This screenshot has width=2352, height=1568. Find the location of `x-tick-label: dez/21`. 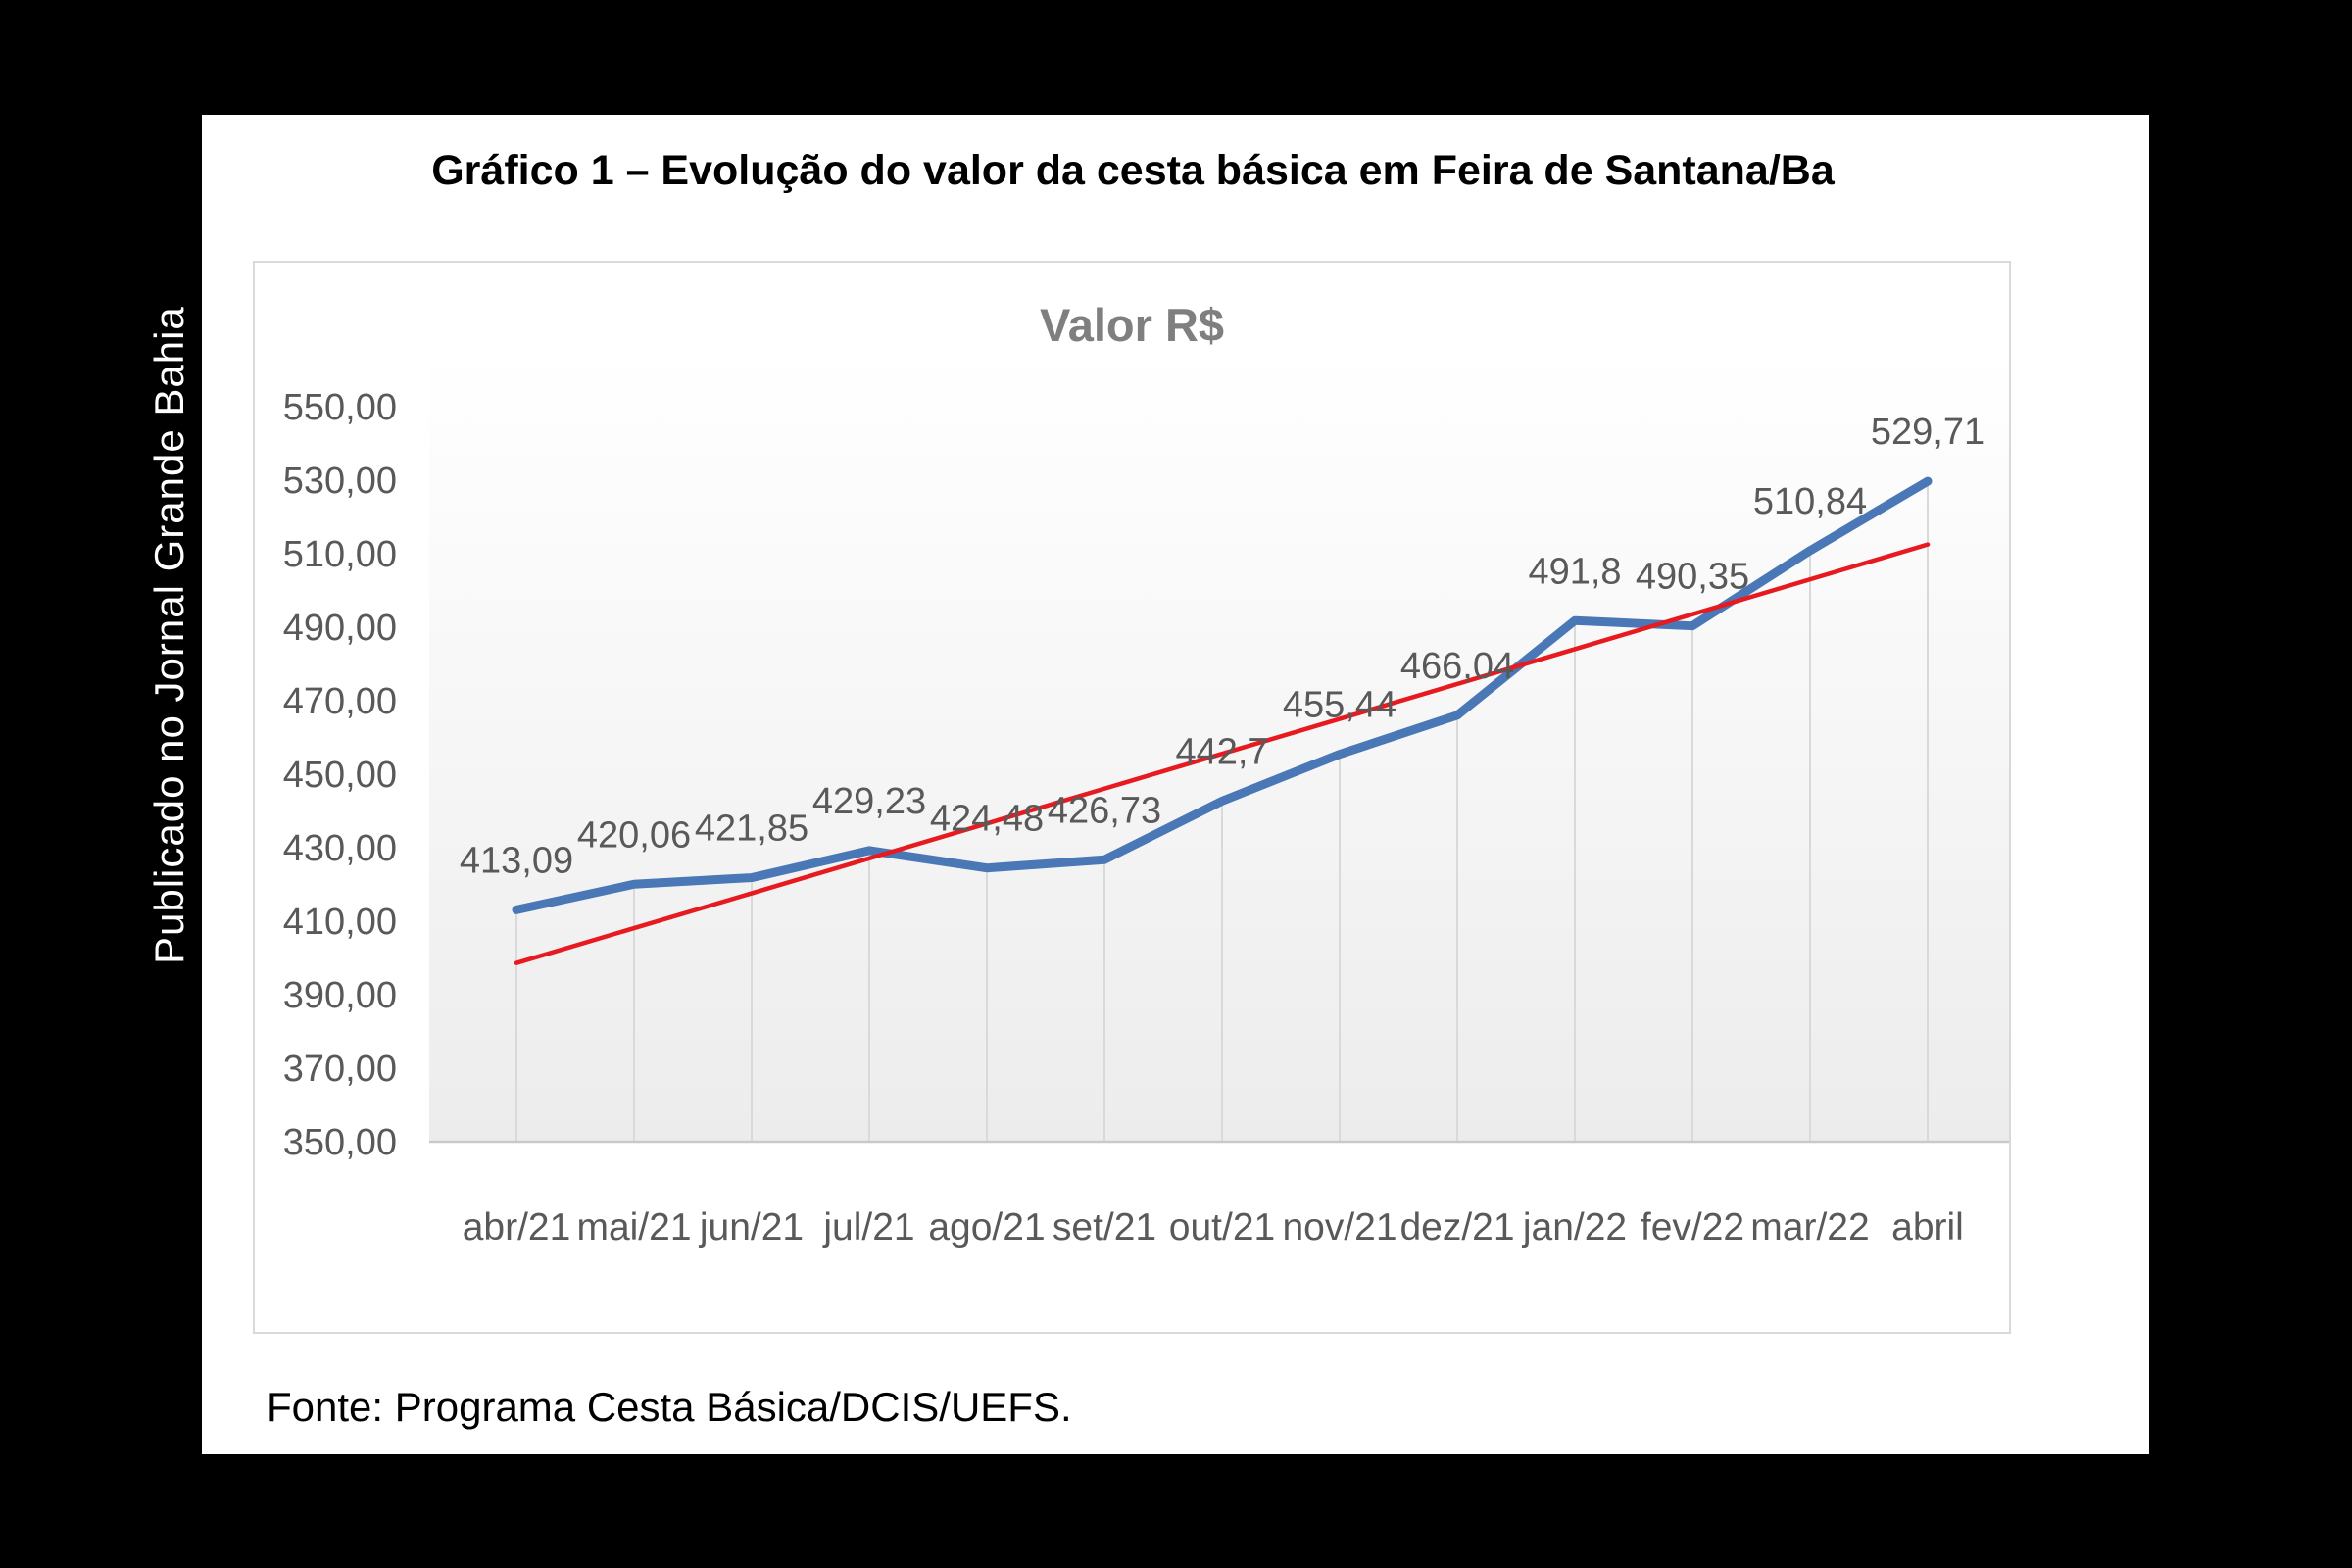

x-tick-label: dez/21 is located at coordinates (1456, 1227).